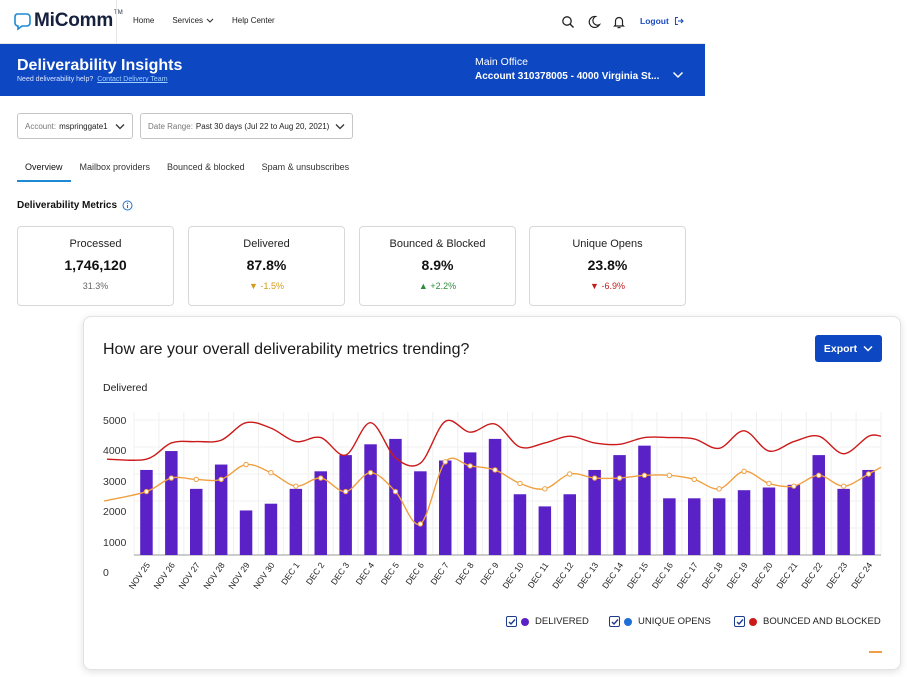  Describe the element at coordinates (95, 244) in the screenshot. I see `metric-label: Processed` at that location.